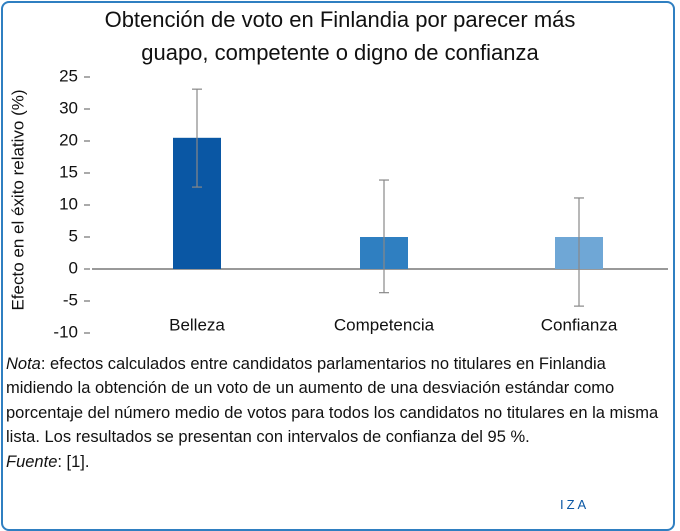  What do you see at coordinates (68, 171) in the screenshot?
I see `y-tick-label: 15` at bounding box center [68, 171].